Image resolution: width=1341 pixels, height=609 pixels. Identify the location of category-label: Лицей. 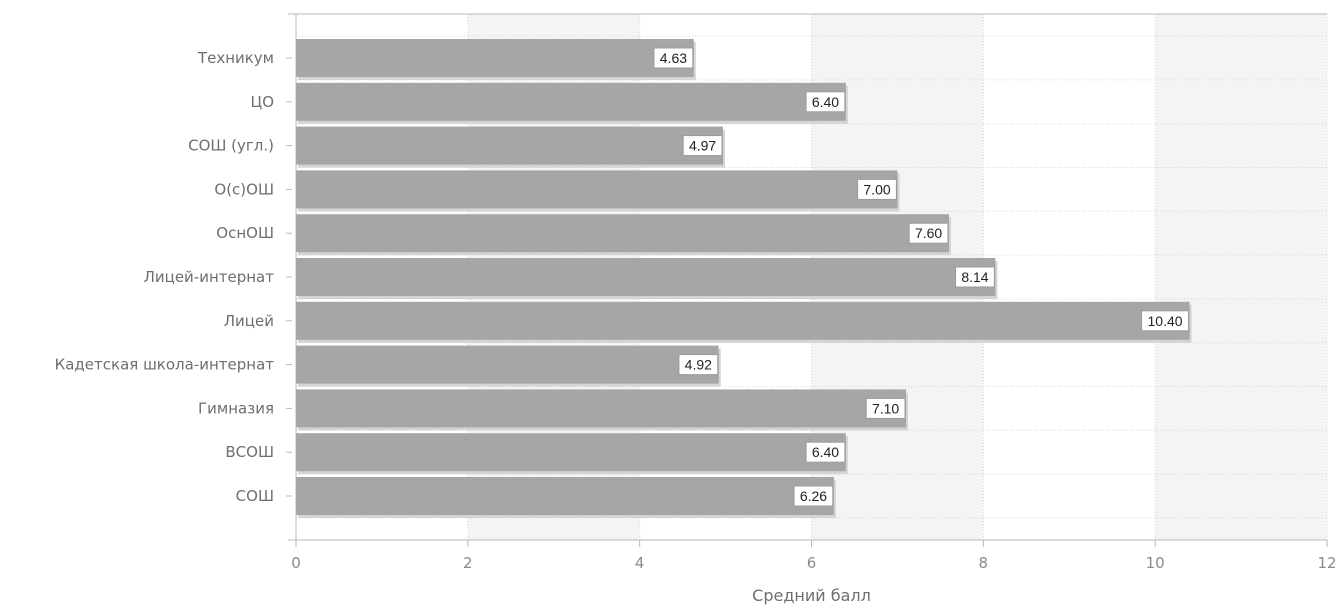
(249, 321).